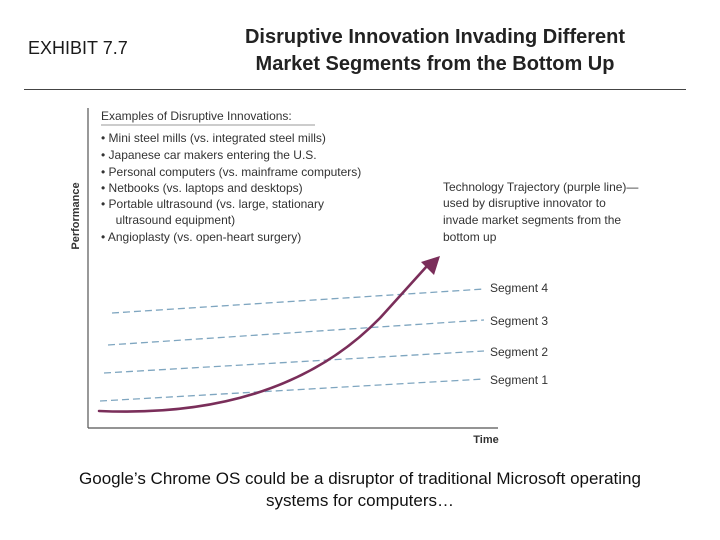 The height and width of the screenshot is (540, 720). I want to click on example-item: • Angioplasty (vs. open-heart surgery), so click(201, 237).